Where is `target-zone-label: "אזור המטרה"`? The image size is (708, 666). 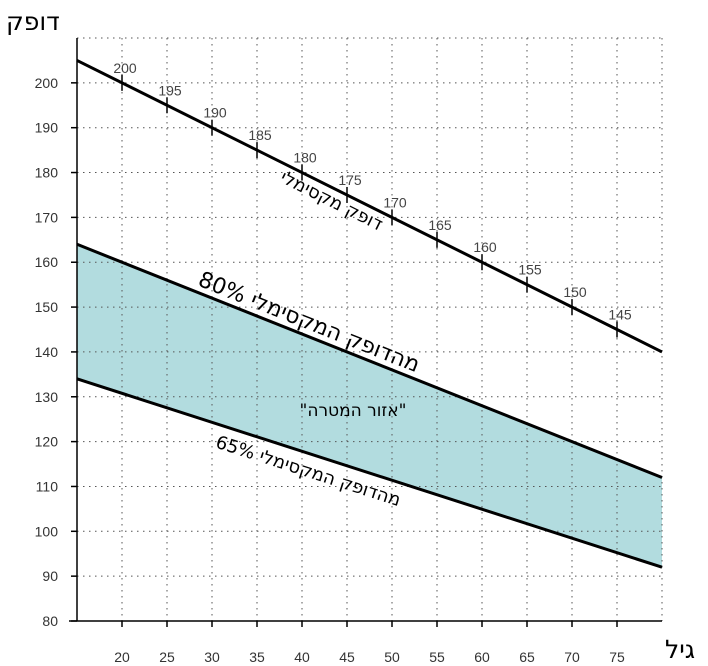 target-zone-label: "אזור המטרה" is located at coordinates (353, 411).